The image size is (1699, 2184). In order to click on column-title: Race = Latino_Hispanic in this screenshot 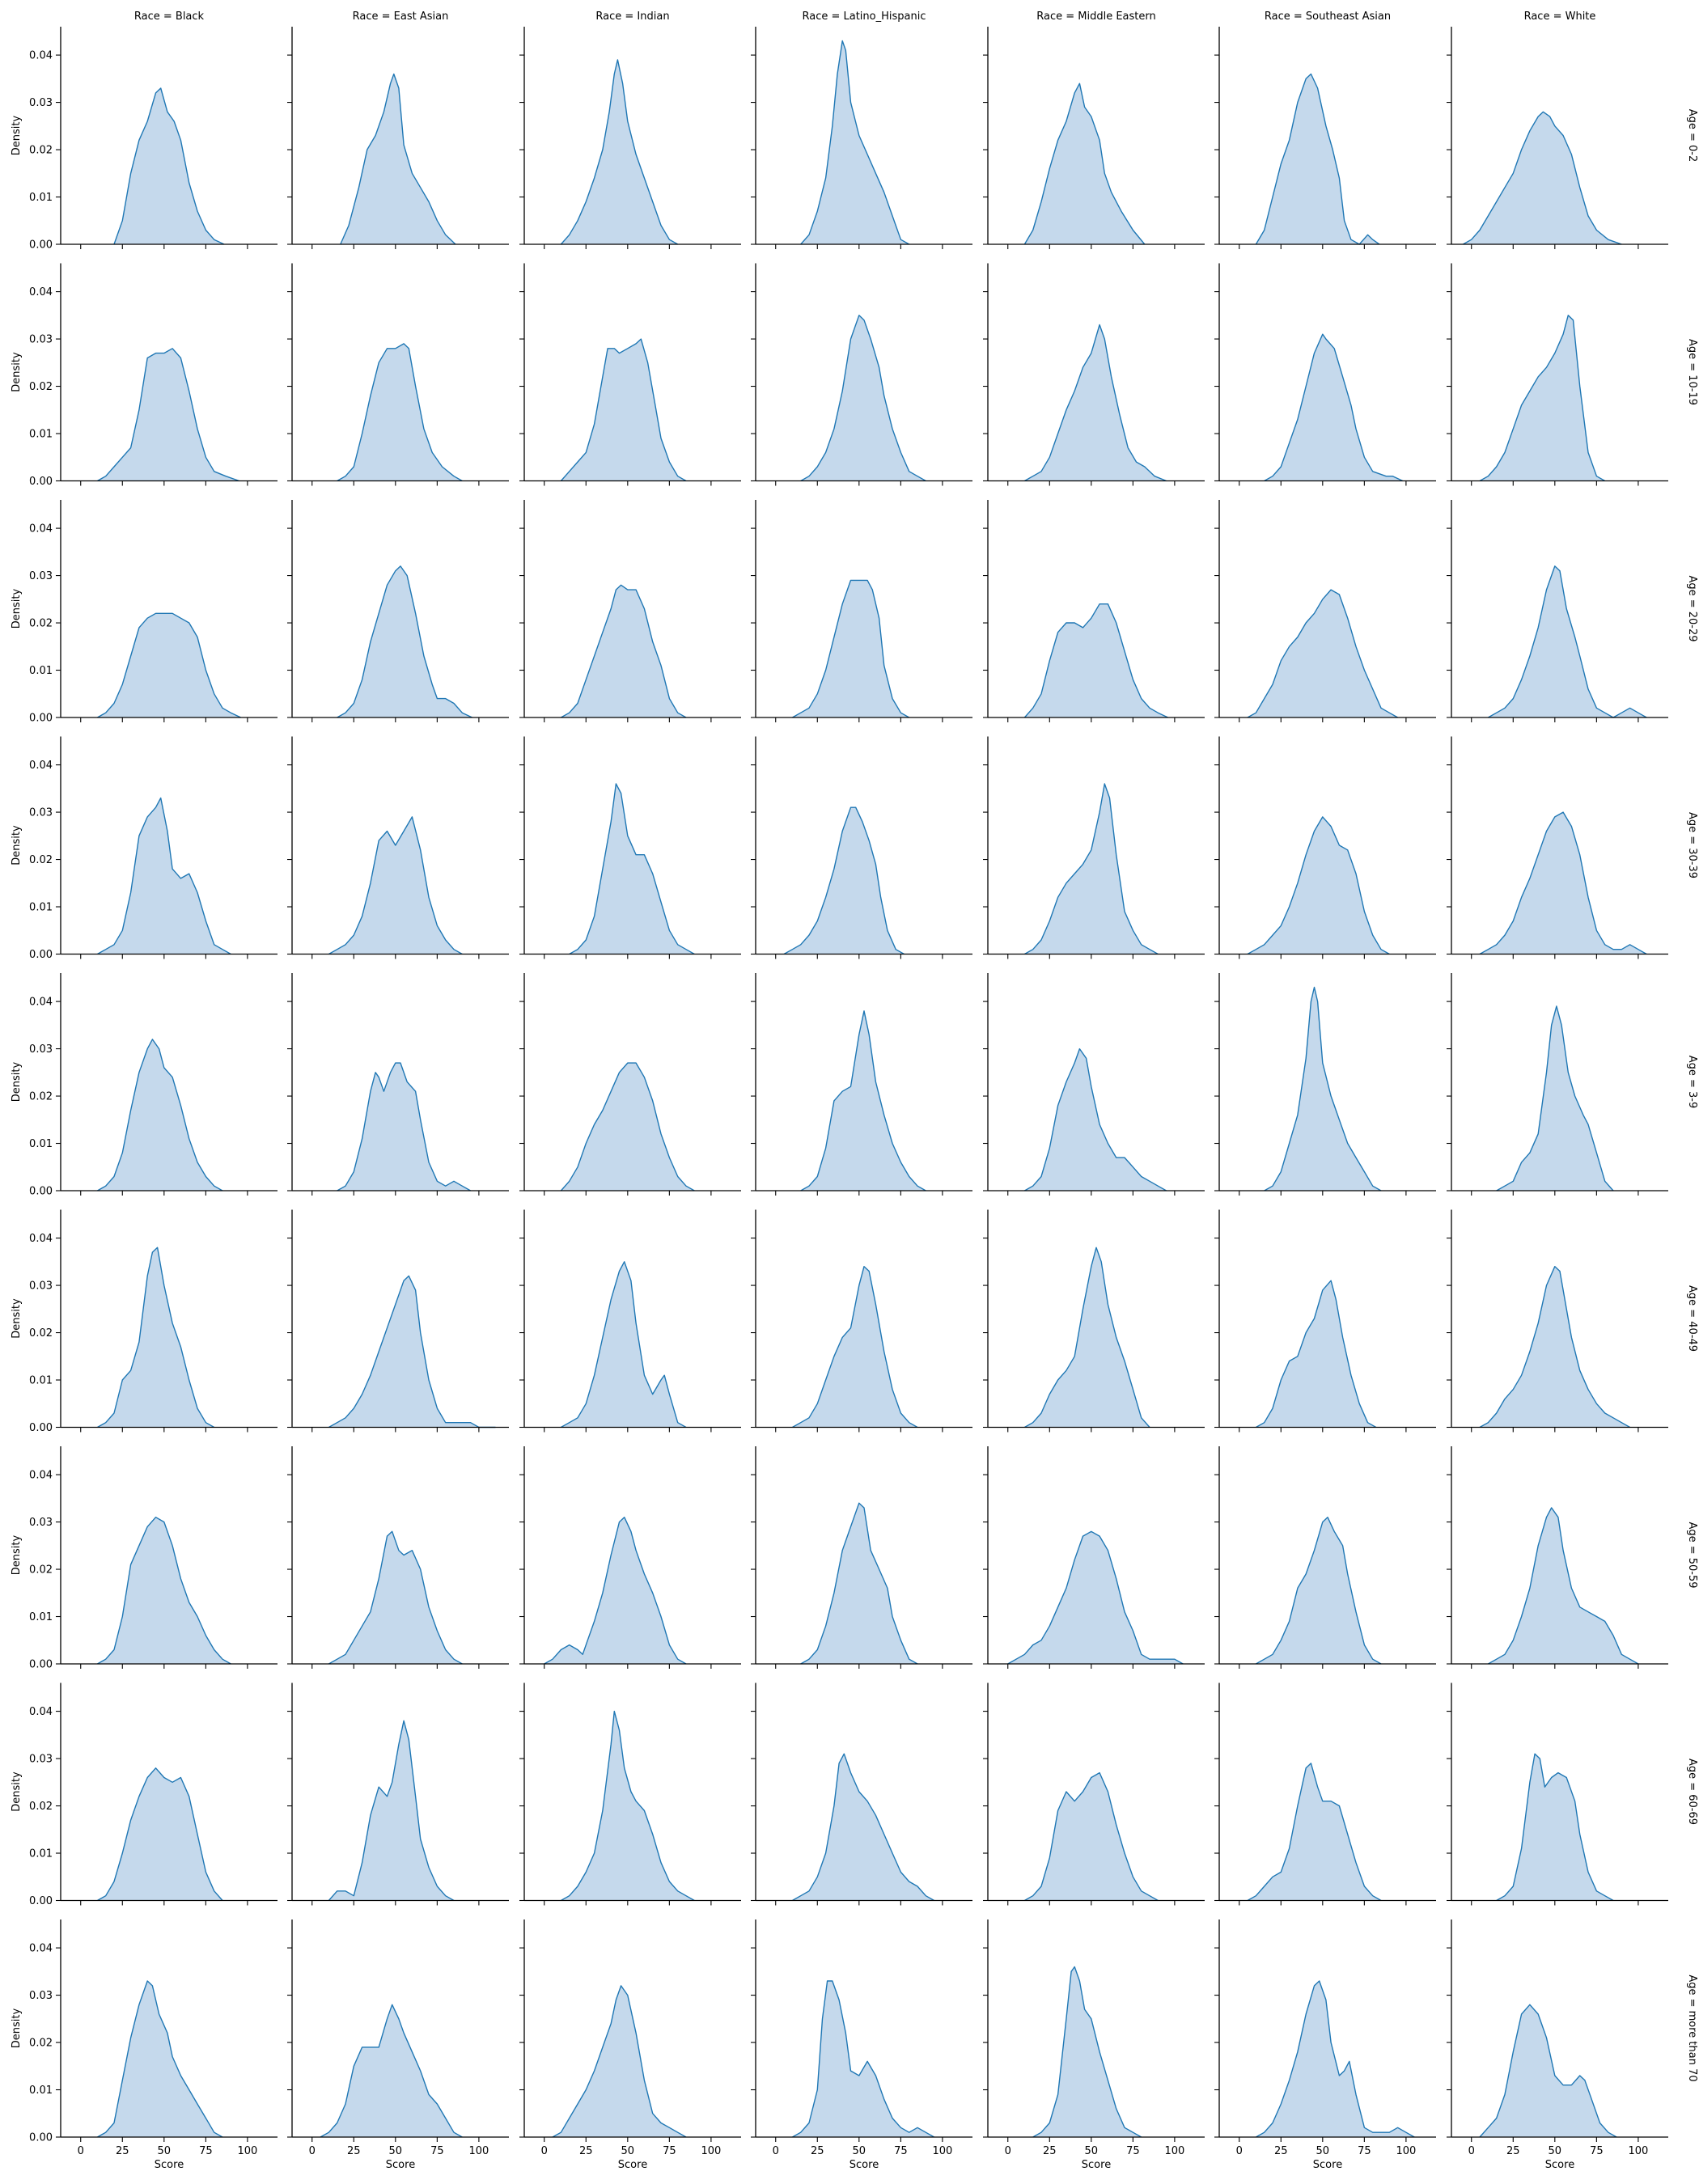, I will do `click(864, 17)`.